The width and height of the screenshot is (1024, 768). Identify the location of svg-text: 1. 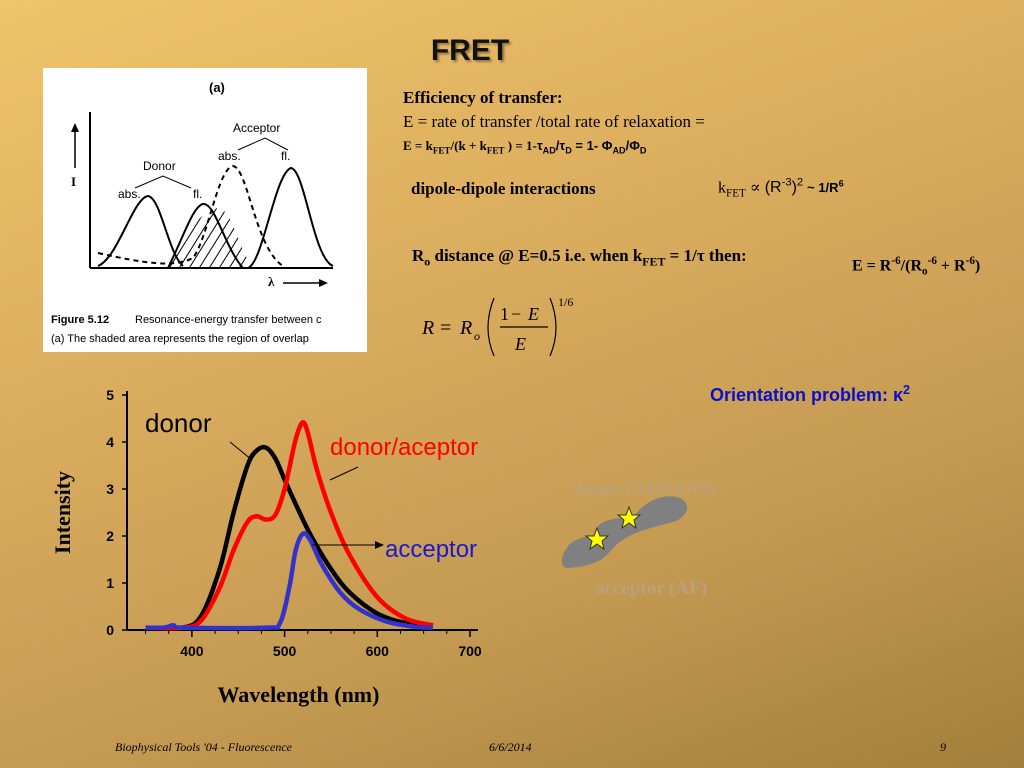
(504, 314).